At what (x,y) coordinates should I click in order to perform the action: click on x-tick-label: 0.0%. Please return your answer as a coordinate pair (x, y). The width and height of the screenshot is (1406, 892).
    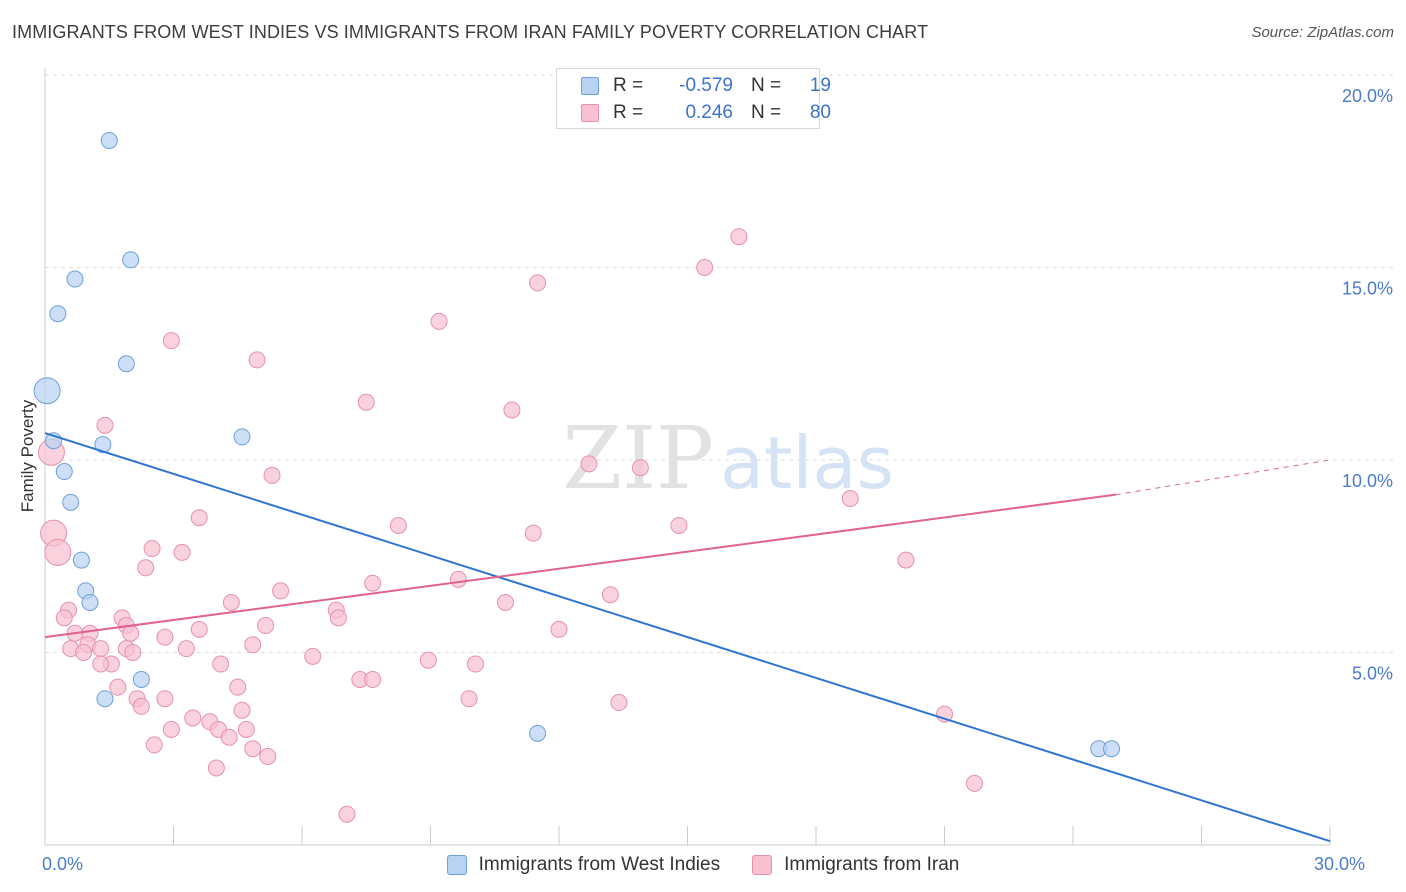
    Looking at the image, I should click on (62, 864).